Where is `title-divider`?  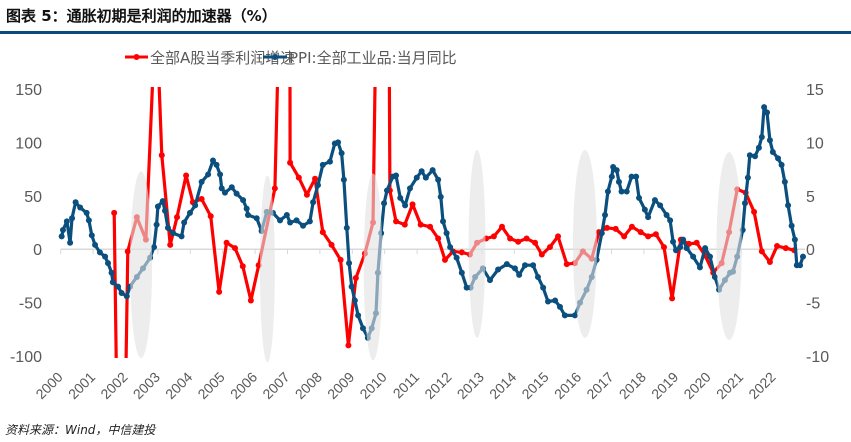 title-divider is located at coordinates (425, 32).